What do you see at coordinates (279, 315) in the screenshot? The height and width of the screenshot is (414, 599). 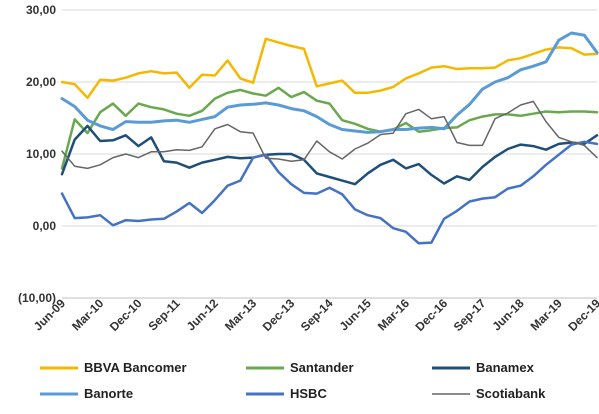 I see `x-tick-label: Dec-13` at bounding box center [279, 315].